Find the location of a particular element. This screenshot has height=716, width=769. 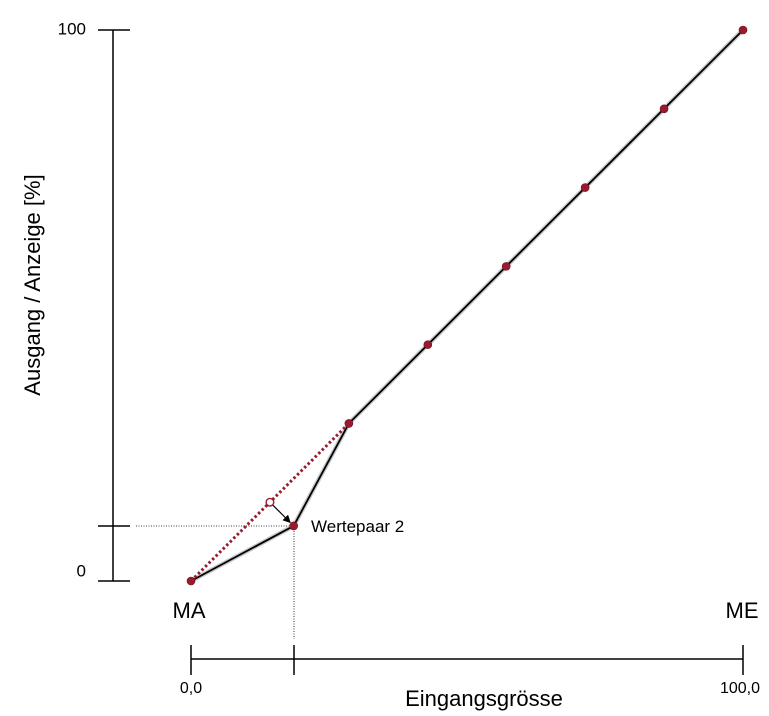

annotation-wertepaar-2: Wertepaar 2 is located at coordinates (357, 526).